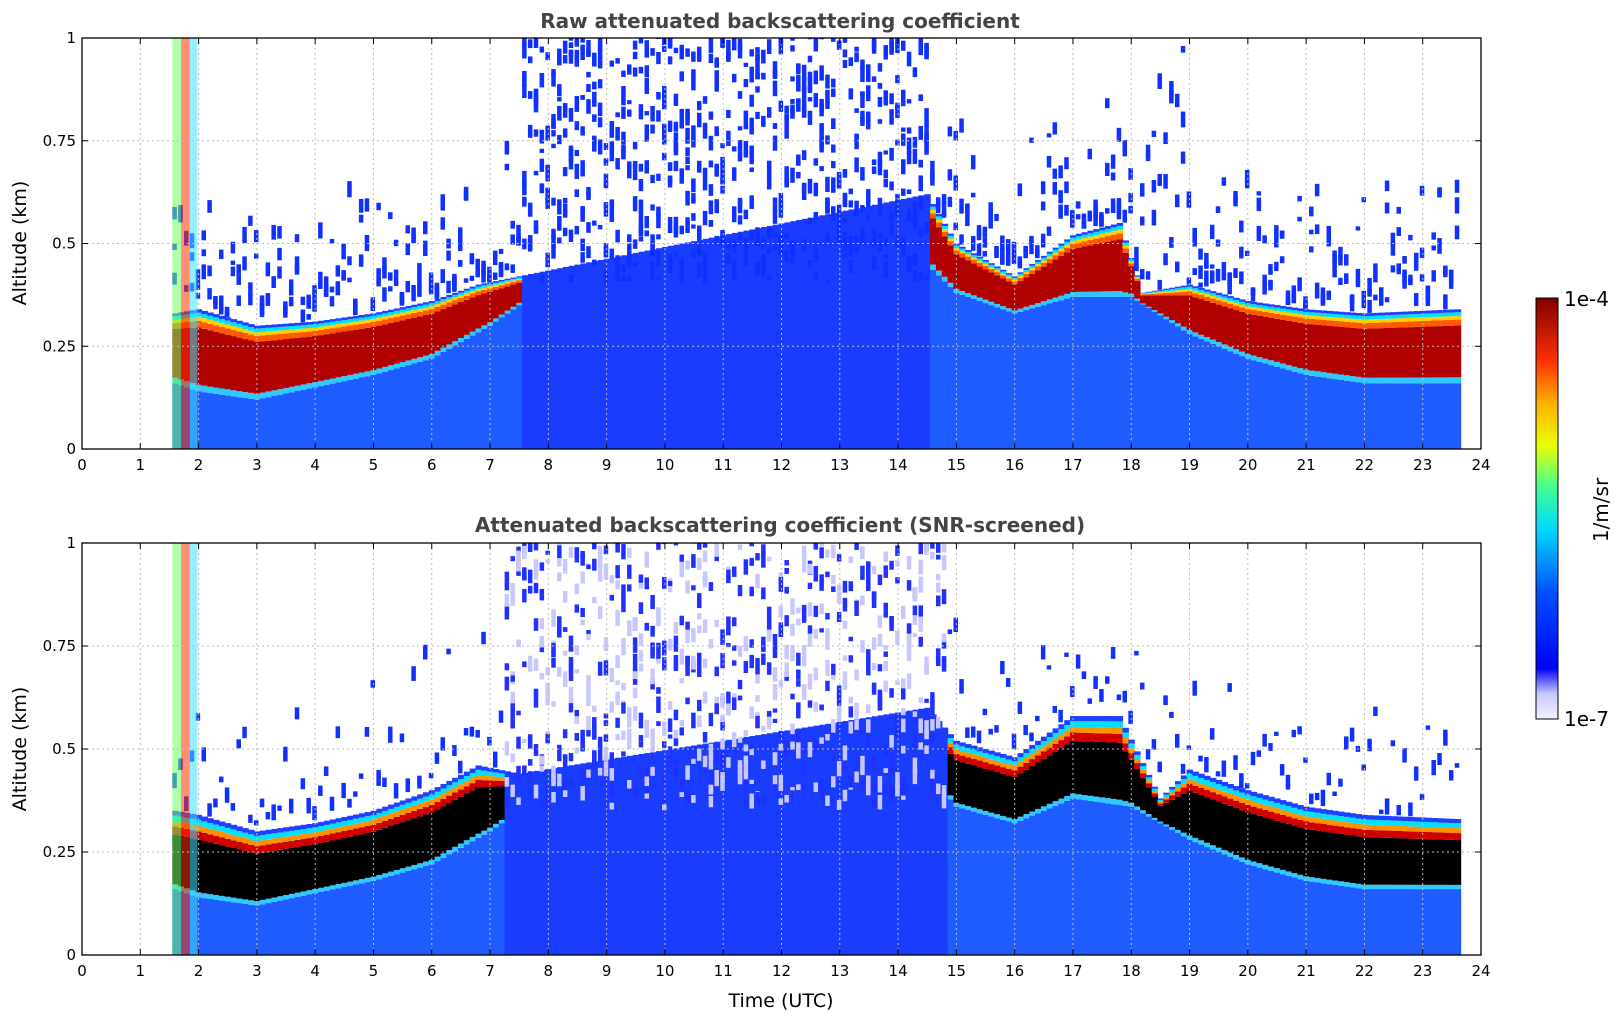  I want to click on panel-raw-xtick-label: 5, so click(374, 465).